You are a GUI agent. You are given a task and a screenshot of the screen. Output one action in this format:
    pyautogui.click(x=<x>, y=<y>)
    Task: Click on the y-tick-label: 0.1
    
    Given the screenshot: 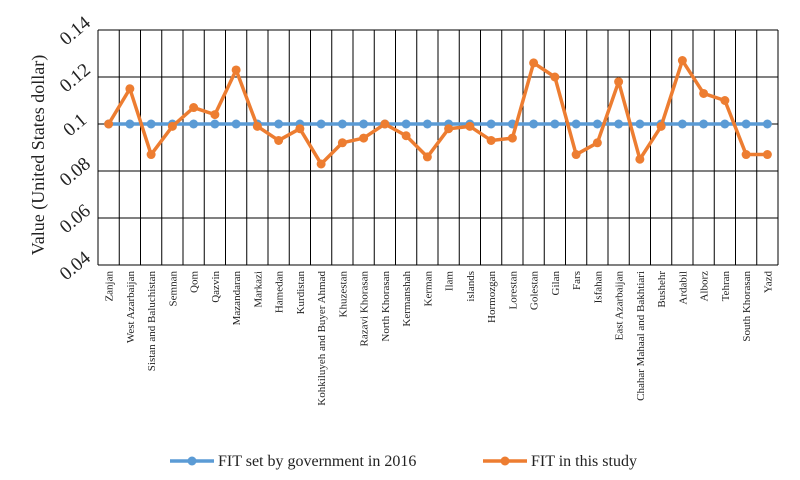 What is the action you would take?
    pyautogui.click(x=75, y=124)
    